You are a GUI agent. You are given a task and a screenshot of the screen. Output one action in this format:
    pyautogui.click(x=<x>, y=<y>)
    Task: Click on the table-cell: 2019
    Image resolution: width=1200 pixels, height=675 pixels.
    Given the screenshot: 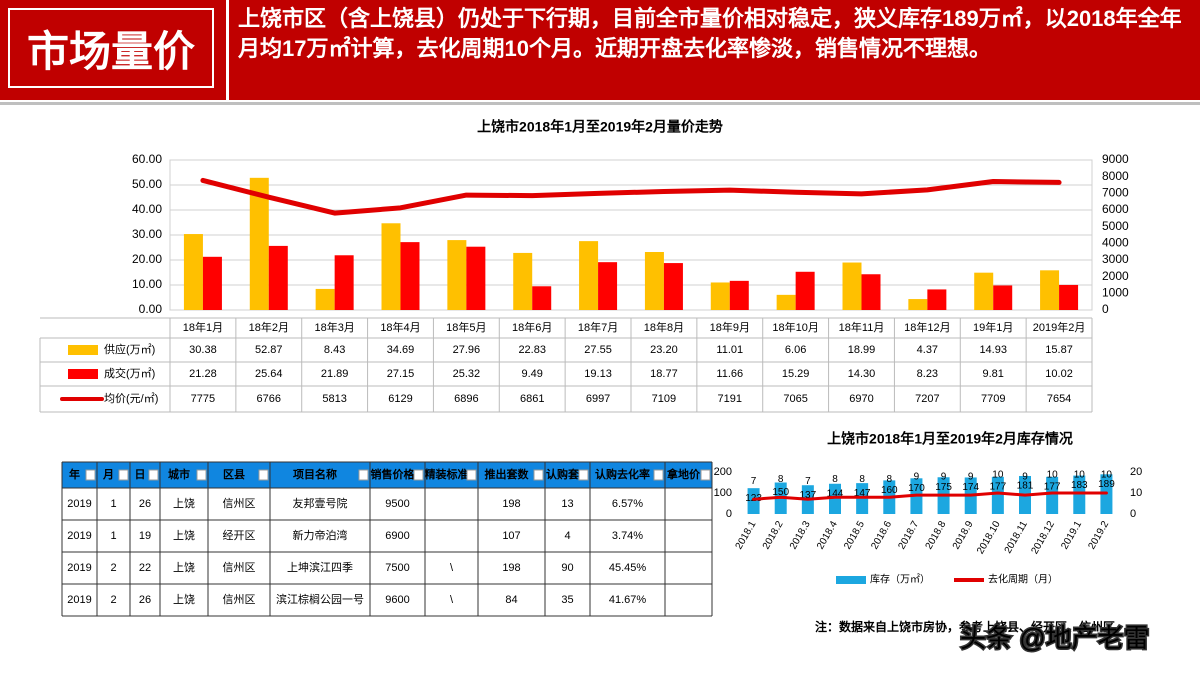 What is the action you would take?
    pyautogui.click(x=79, y=600)
    